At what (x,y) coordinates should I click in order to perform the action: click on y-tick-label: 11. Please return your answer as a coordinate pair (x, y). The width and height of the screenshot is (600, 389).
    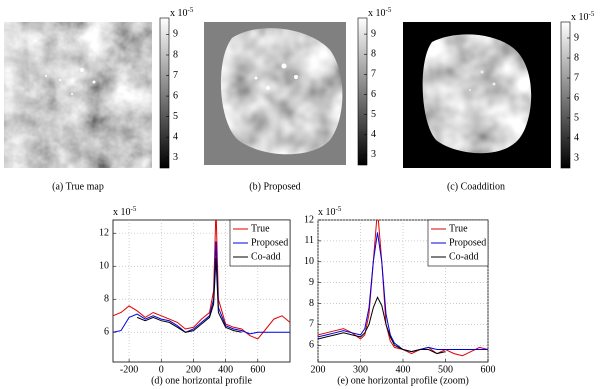
    Looking at the image, I should click on (309, 240).